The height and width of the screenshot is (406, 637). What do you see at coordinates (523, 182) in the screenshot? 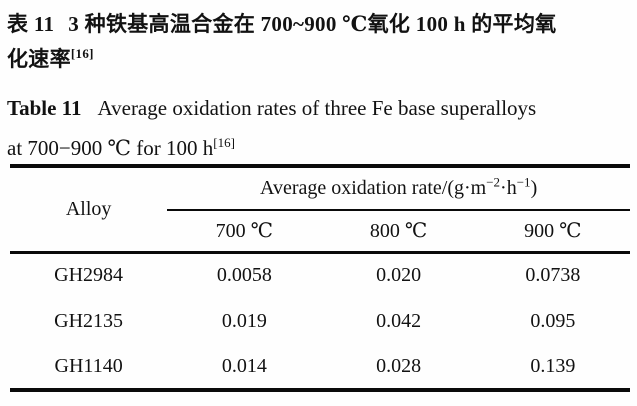
I see `unit-superscript-2: −1` at bounding box center [523, 182].